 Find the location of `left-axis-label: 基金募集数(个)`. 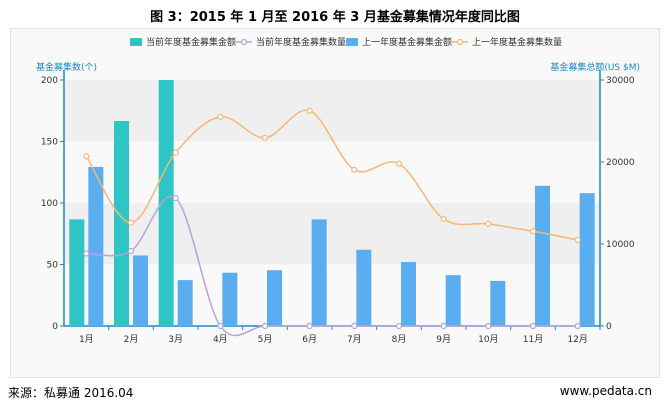

left-axis-label: 基金募集数(个) is located at coordinates (66, 67).